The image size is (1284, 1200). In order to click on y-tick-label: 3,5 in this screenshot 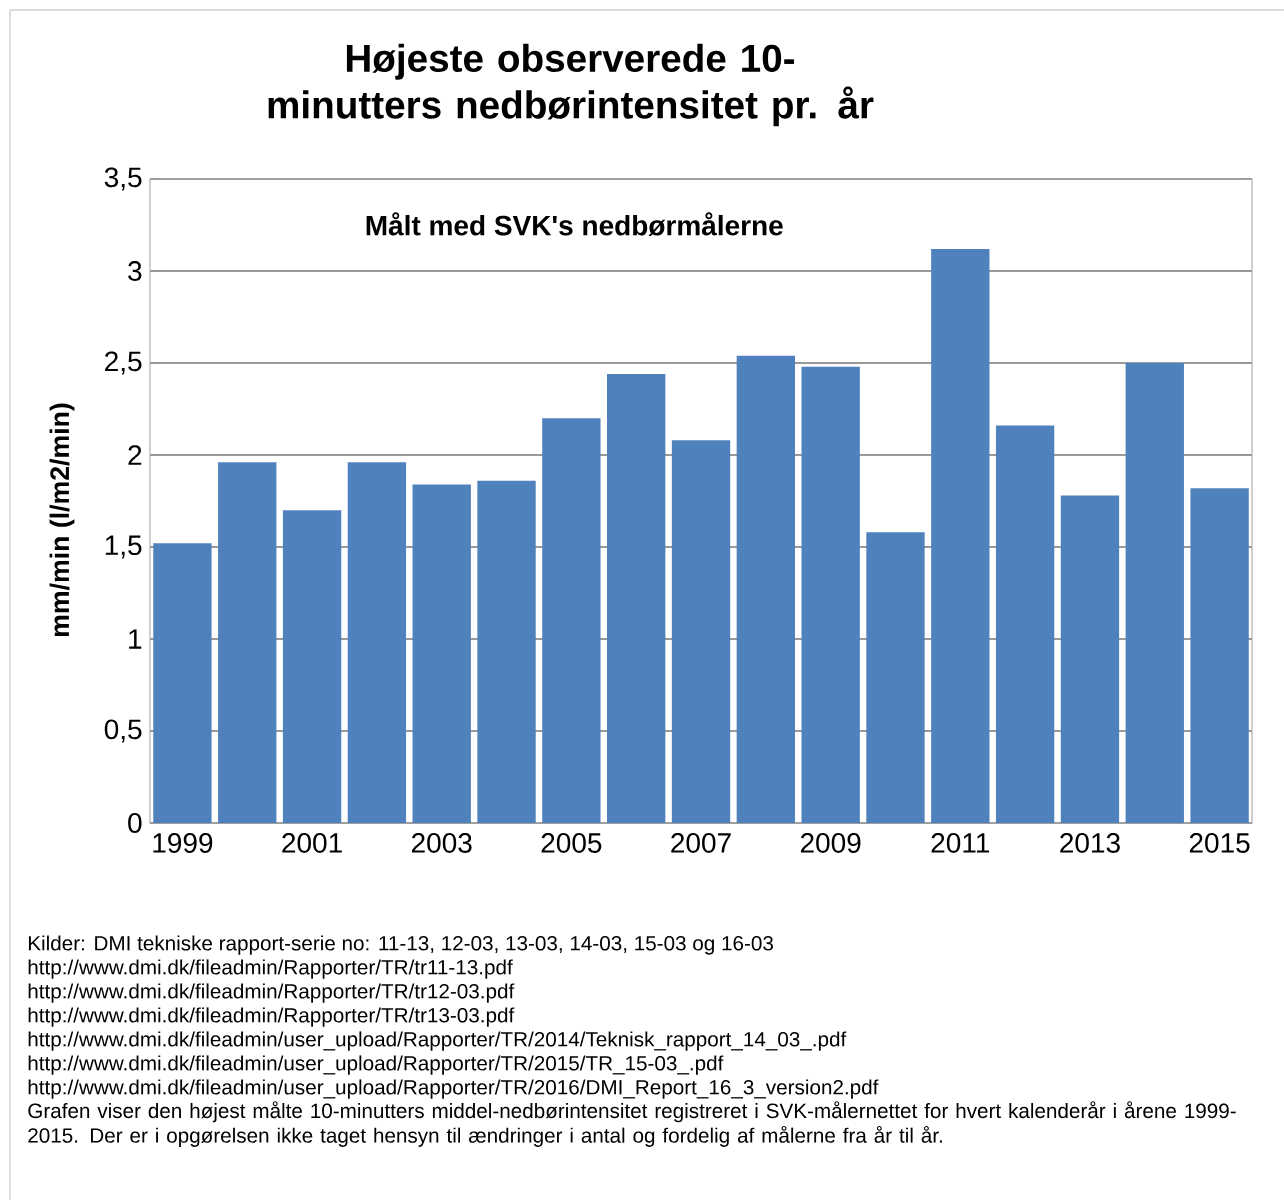, I will do `click(123, 179)`.